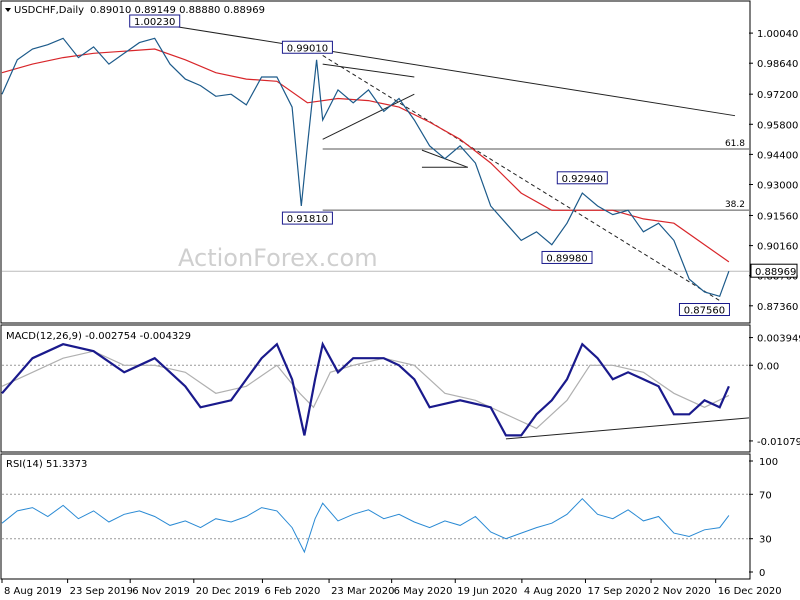 The width and height of the screenshot is (800, 600). What do you see at coordinates (777, 125) in the screenshot?
I see `price-tick-label-3: 0.95800` at bounding box center [777, 125].